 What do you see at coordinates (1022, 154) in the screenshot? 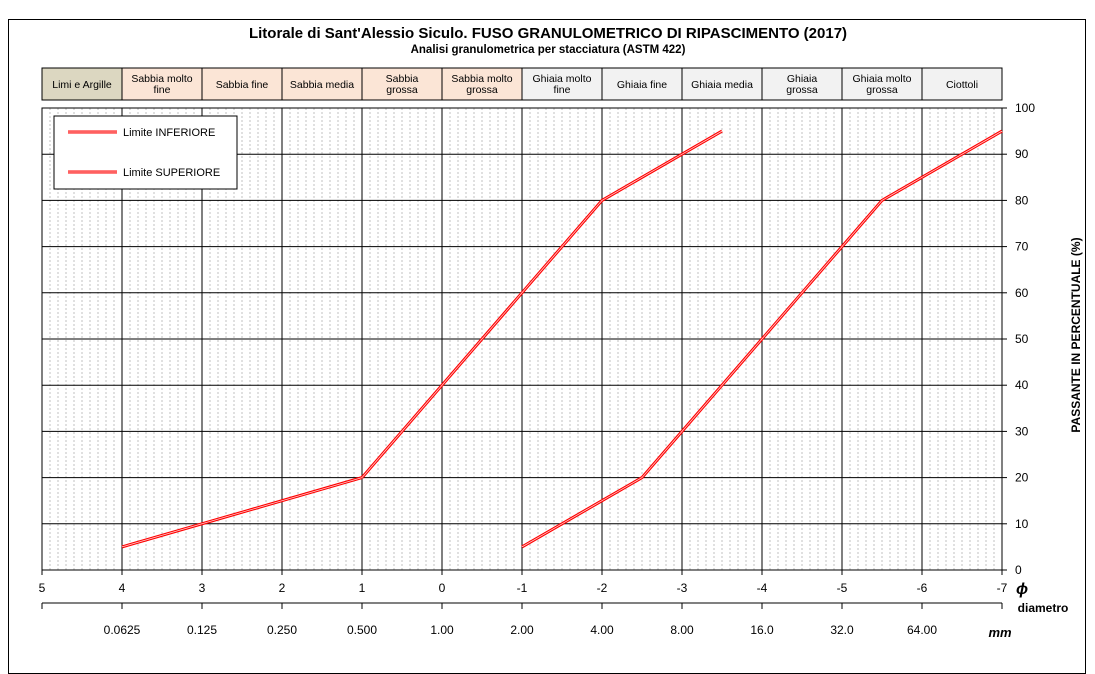
I see `y-tick-label: 90` at bounding box center [1022, 154].